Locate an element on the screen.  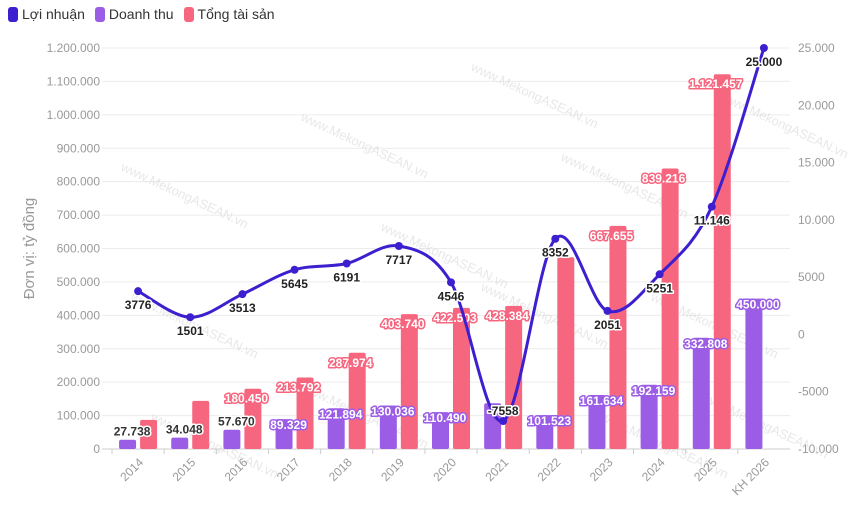
left-axis-tick: 200.000 is located at coordinates (79, 382).